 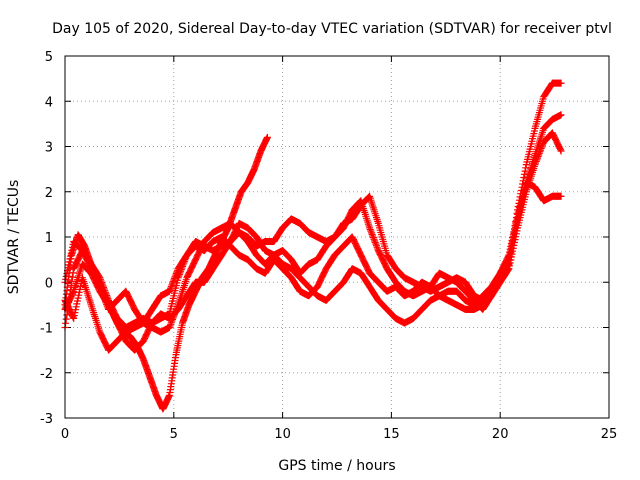 What do you see at coordinates (46, 374) in the screenshot?
I see `y-tick-label: -2` at bounding box center [46, 374].